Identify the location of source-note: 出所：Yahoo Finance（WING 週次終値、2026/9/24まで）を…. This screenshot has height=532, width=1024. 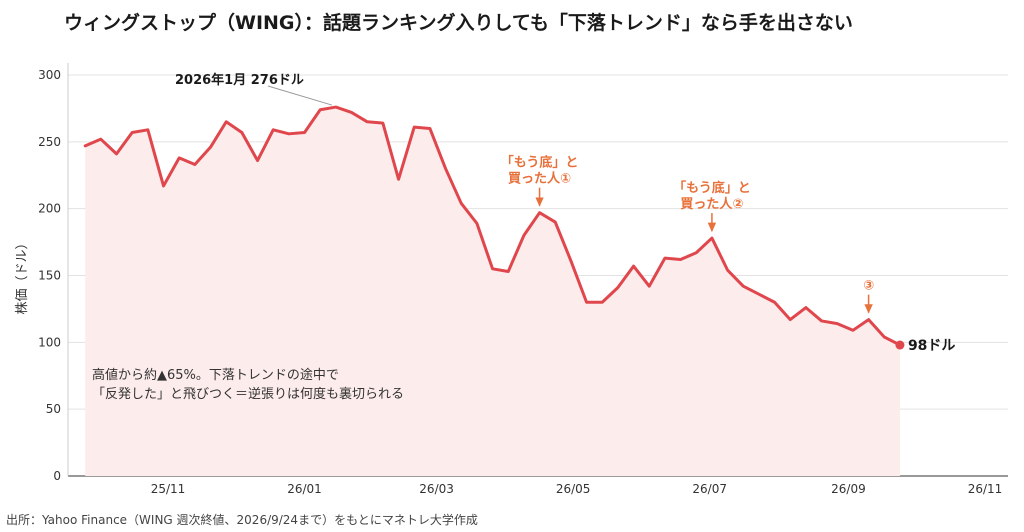
(242, 520).